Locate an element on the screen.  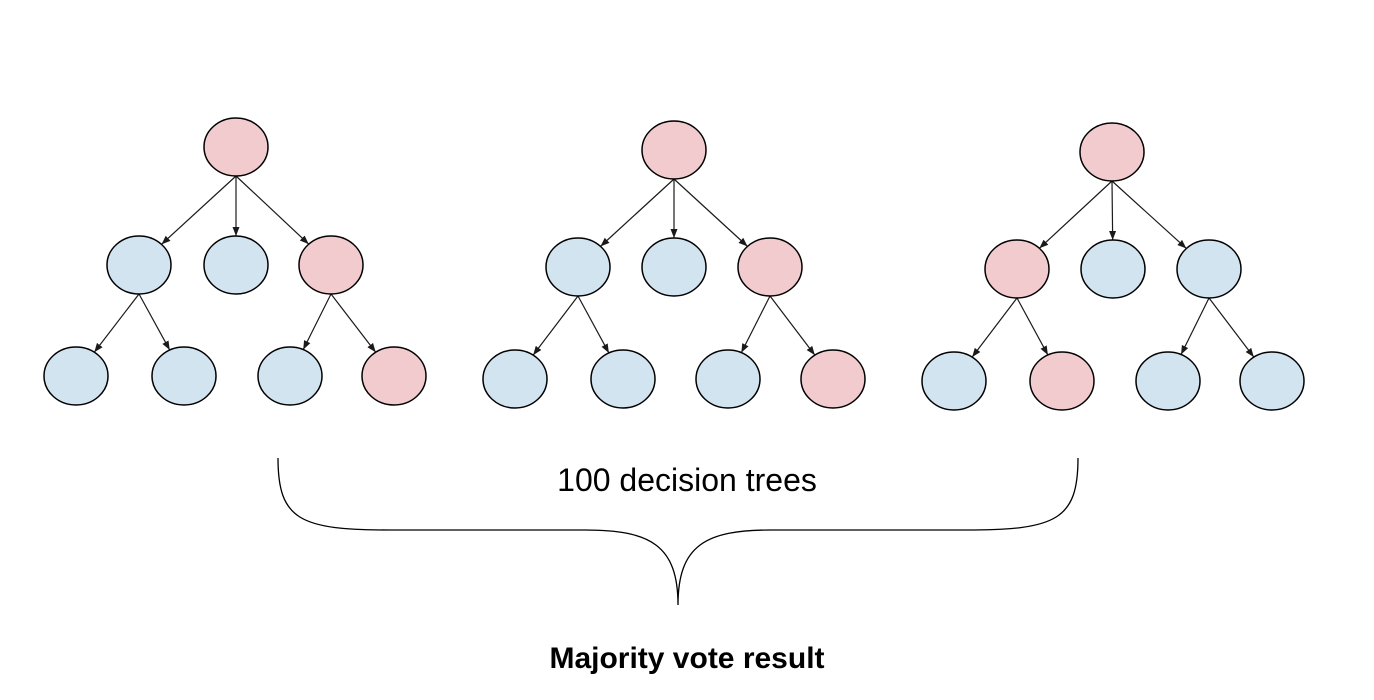
majority-vote-label: Majority vote result is located at coordinates (687, 658).